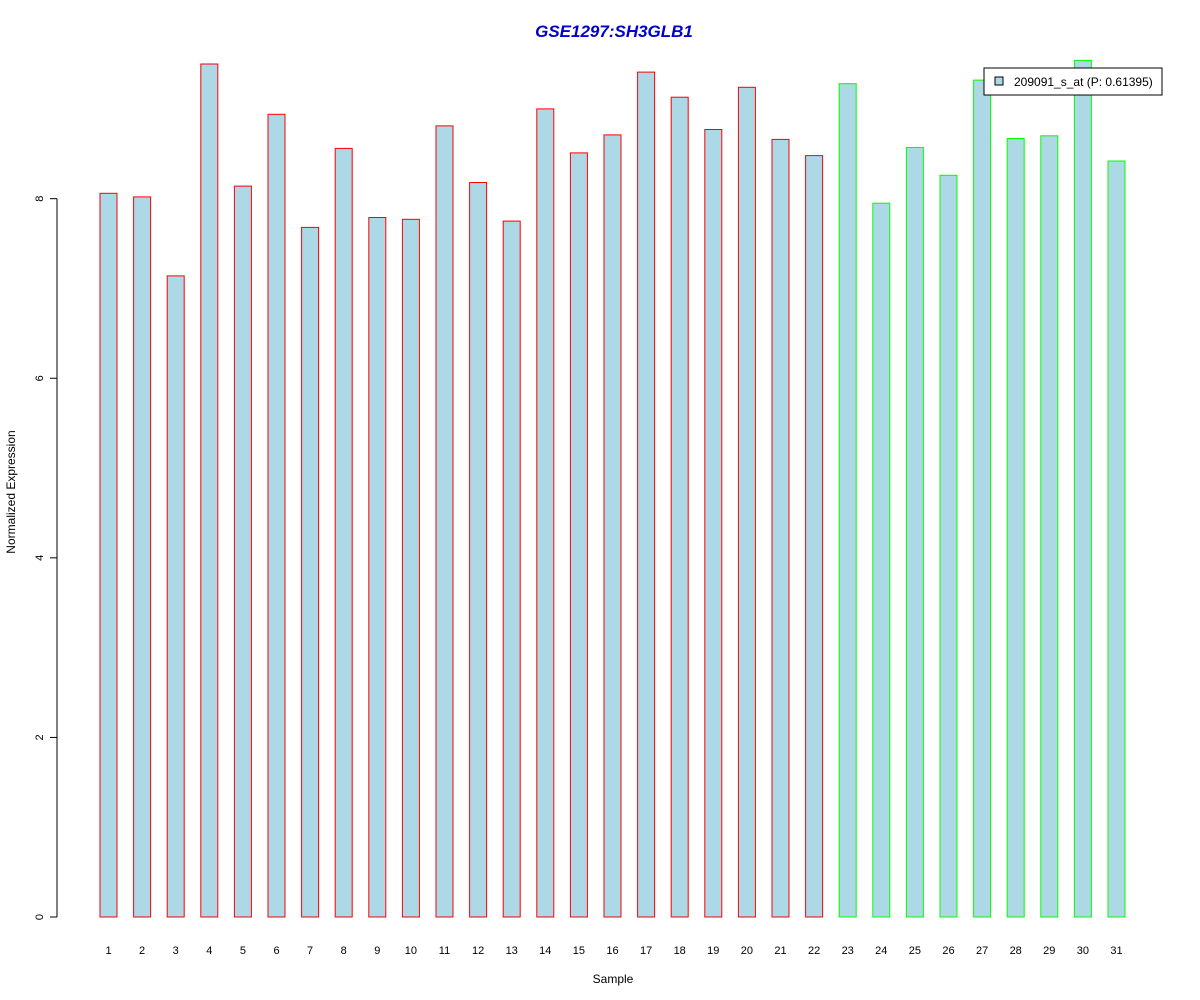 This screenshot has width=1200, height=1000. Describe the element at coordinates (982, 951) in the screenshot. I see `x-tick-label-27: 27` at that location.